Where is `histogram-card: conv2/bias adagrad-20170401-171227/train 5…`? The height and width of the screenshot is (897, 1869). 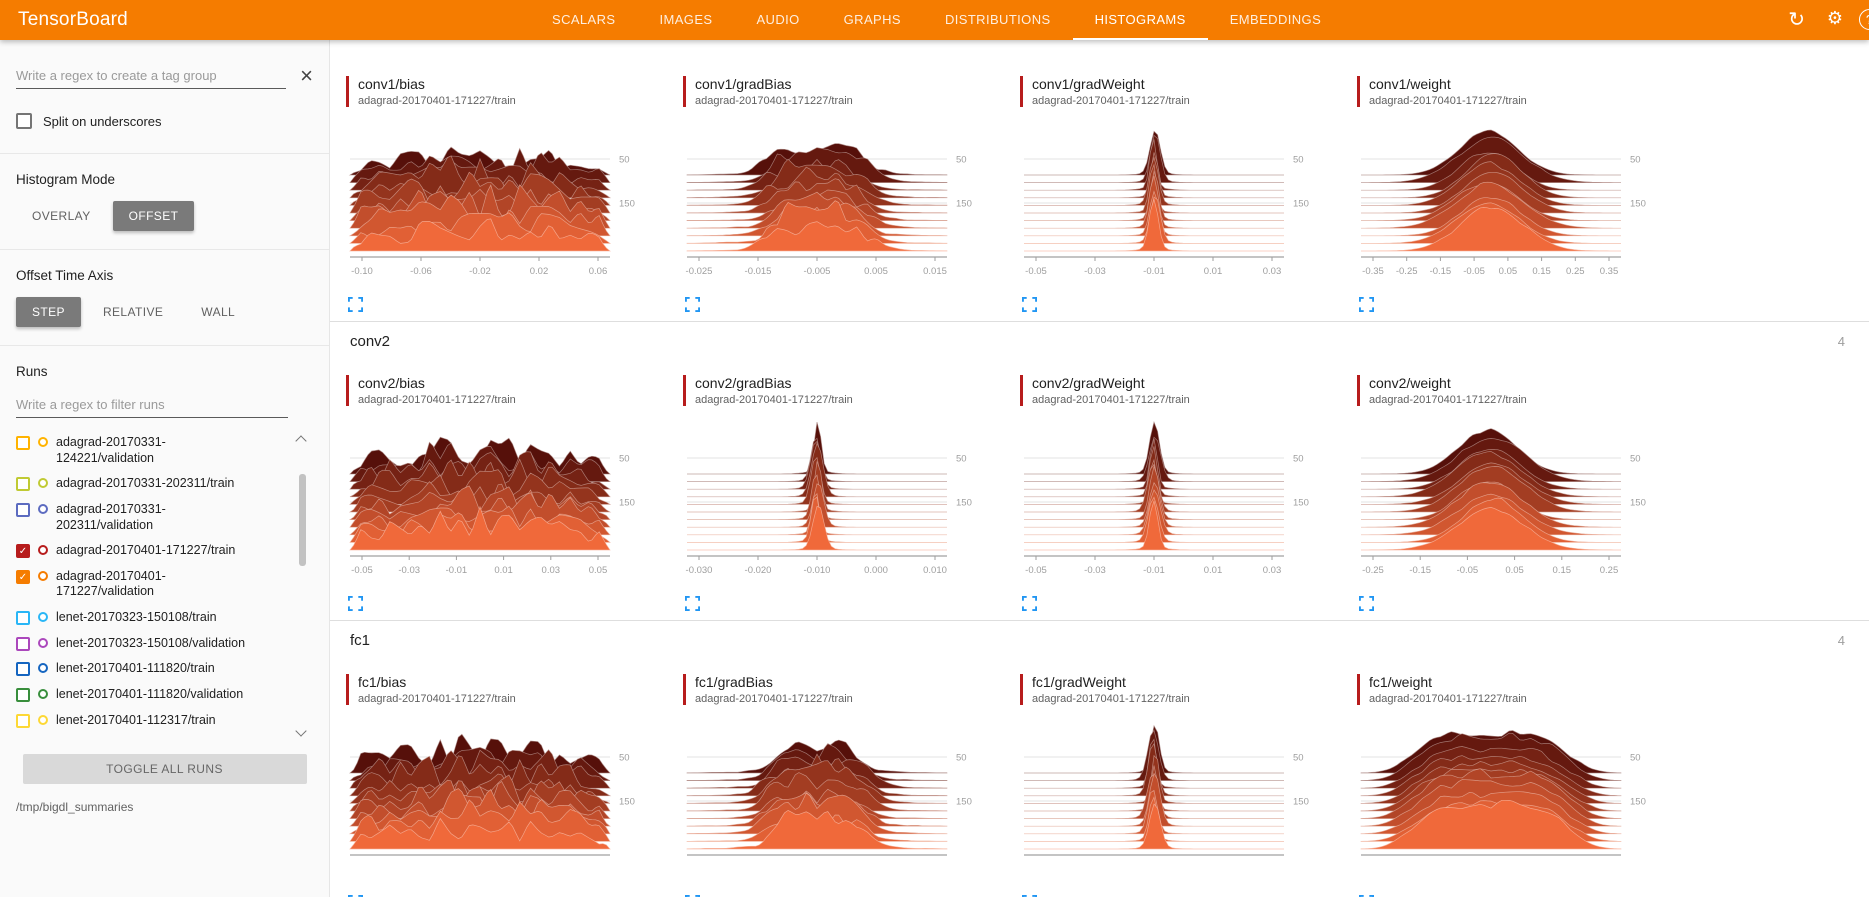
histogram-card: conv2/bias adagrad-20170401-171227/train 5… is located at coordinates (514, 493).